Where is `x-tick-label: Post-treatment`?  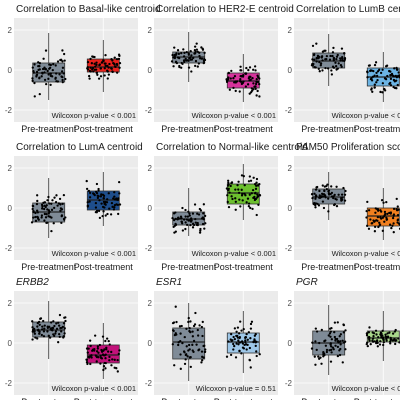 x-tick-label: Post-treatment is located at coordinates (104, 129).